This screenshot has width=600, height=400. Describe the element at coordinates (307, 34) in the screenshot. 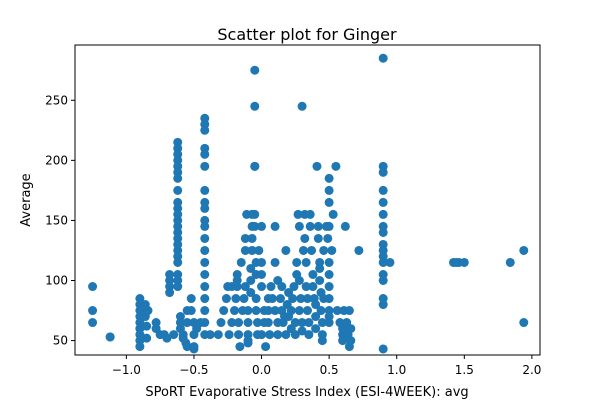

I see `chart-title: Scatter plot for Ginger` at that location.